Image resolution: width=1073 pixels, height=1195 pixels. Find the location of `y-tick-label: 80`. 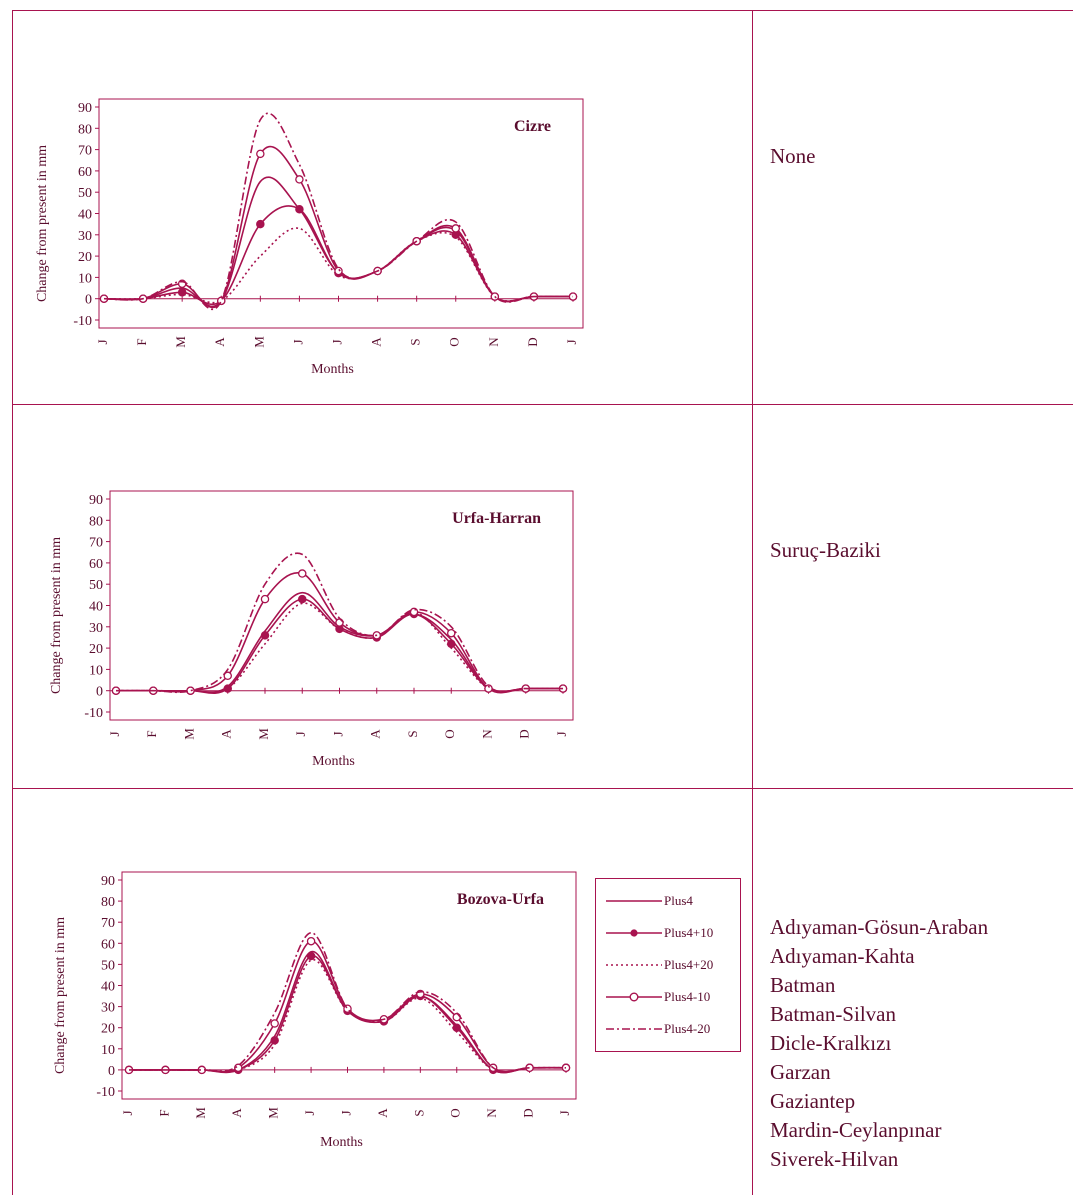

y-tick-label: 80 is located at coordinates (85, 129).